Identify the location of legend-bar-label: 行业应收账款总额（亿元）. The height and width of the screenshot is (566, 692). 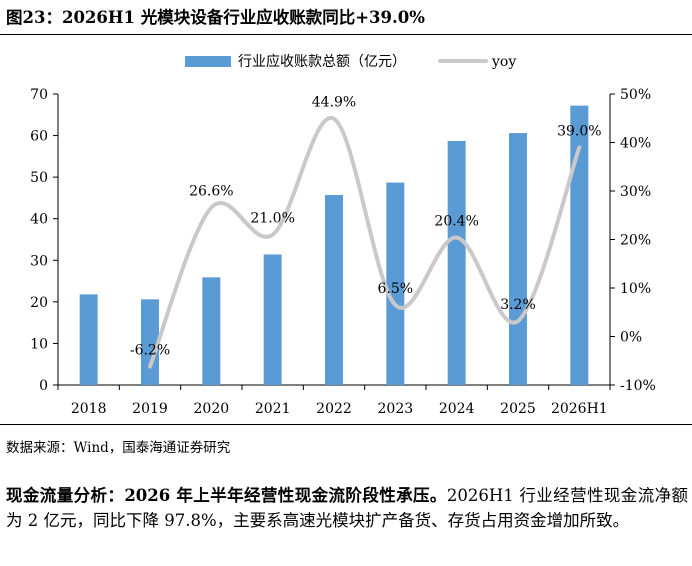
(322, 61).